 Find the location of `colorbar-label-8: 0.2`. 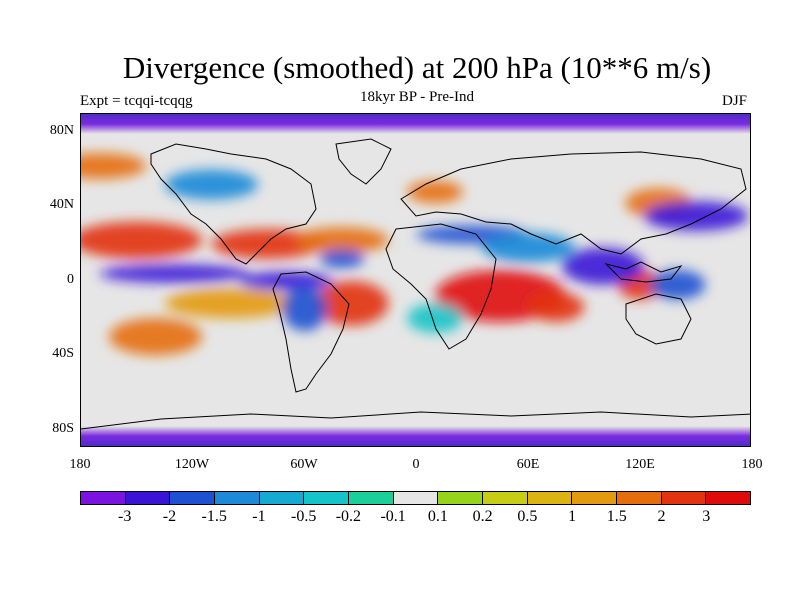

colorbar-label-8: 0.2 is located at coordinates (482, 516).